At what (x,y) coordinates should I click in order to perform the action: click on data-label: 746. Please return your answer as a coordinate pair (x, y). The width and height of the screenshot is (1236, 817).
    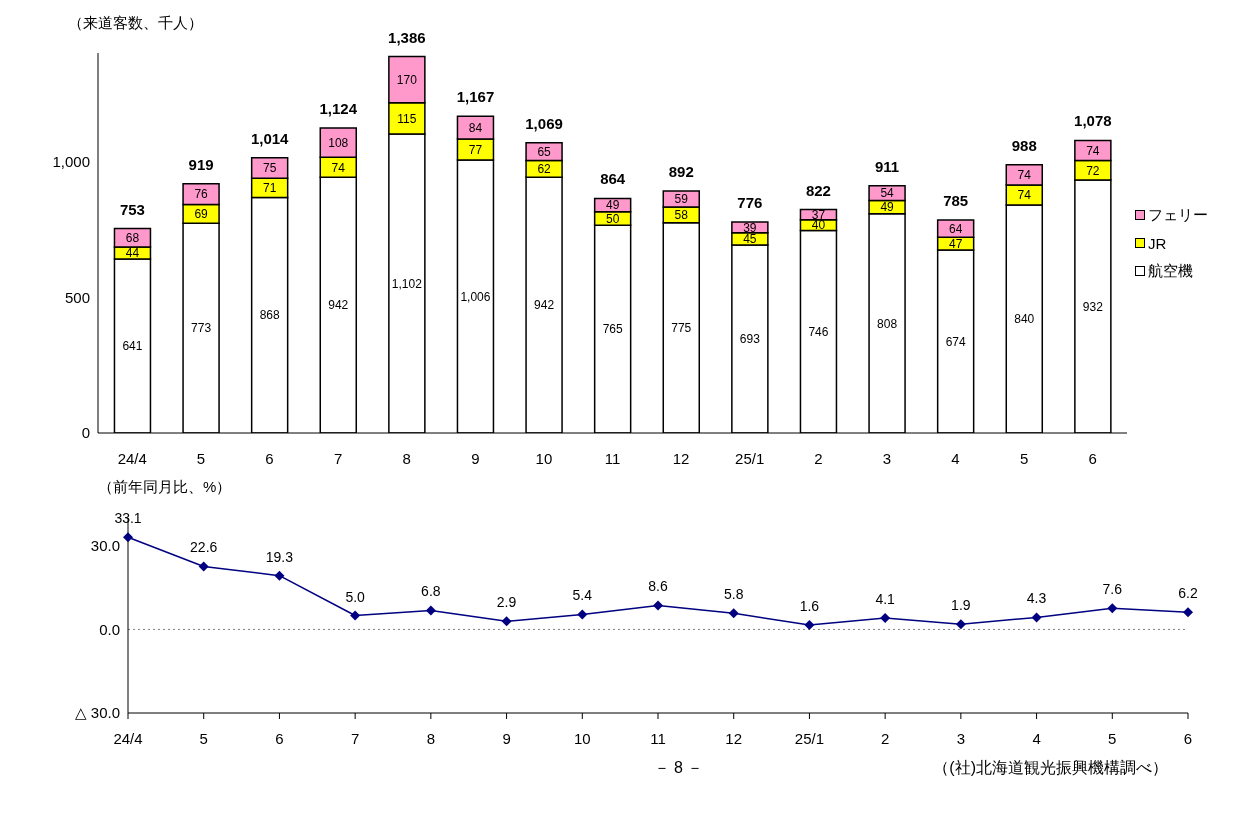
    Looking at the image, I should click on (818, 332).